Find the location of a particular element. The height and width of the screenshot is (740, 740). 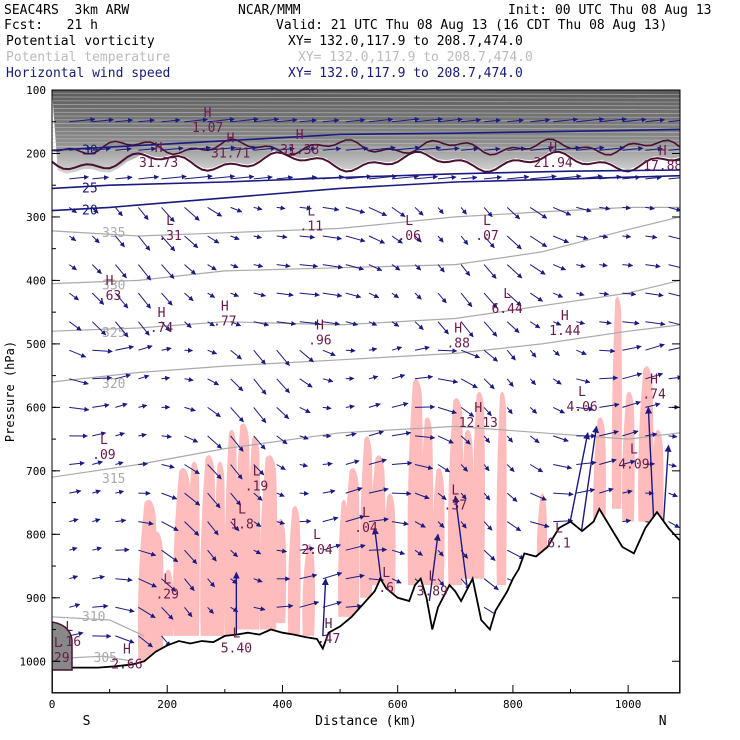

pv-extremum-value: .16 is located at coordinates (69, 642).